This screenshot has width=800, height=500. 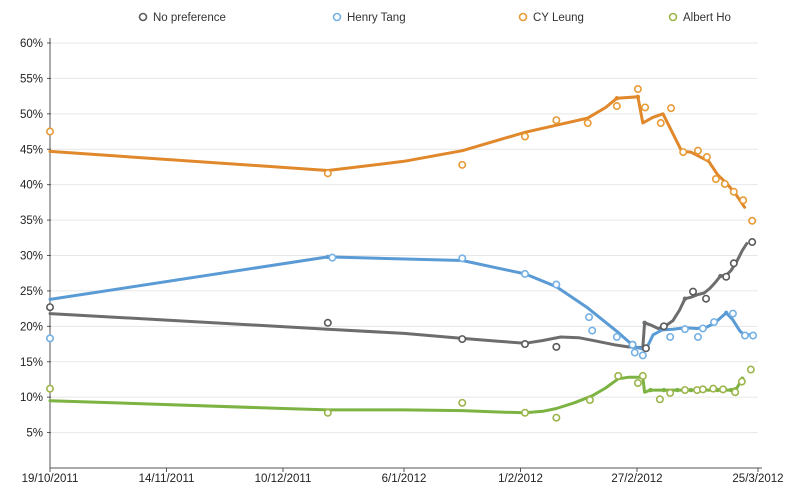 What do you see at coordinates (757, 479) in the screenshot?
I see `x-axis-label: 25/3/2012` at bounding box center [757, 479].